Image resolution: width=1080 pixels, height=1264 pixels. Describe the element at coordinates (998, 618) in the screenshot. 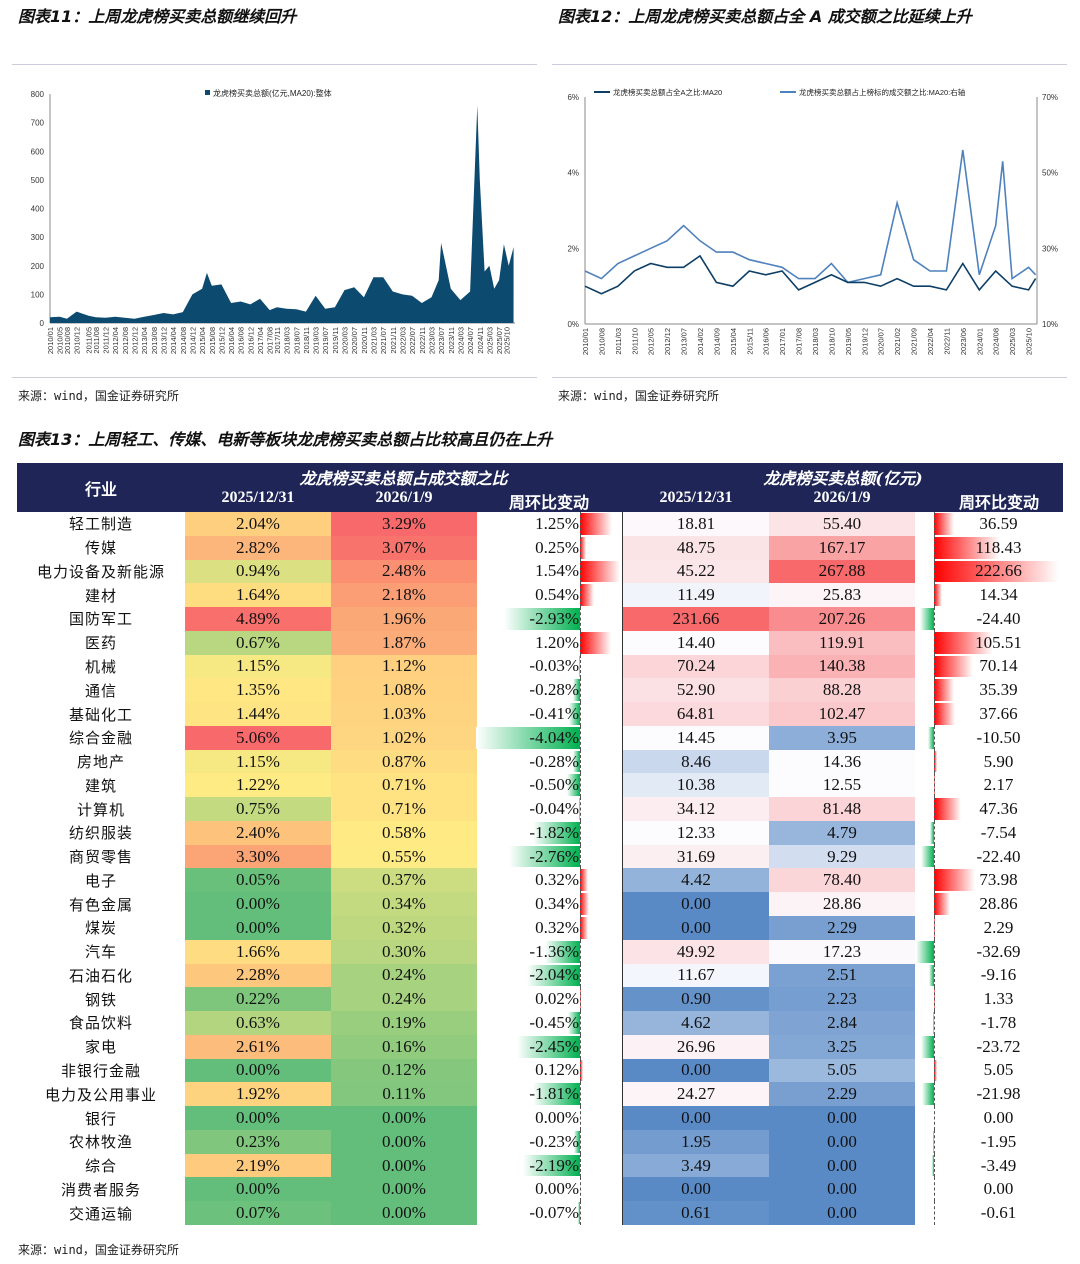

I see `amount-change-value: -24.40` at that location.